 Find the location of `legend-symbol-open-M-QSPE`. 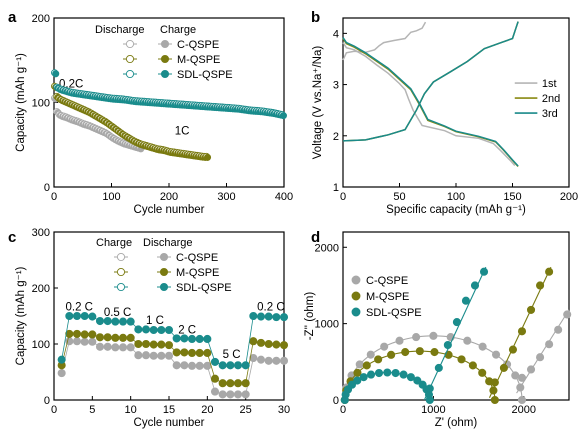

legend-symbol-open-M-QSPE is located at coordinates (121, 272).